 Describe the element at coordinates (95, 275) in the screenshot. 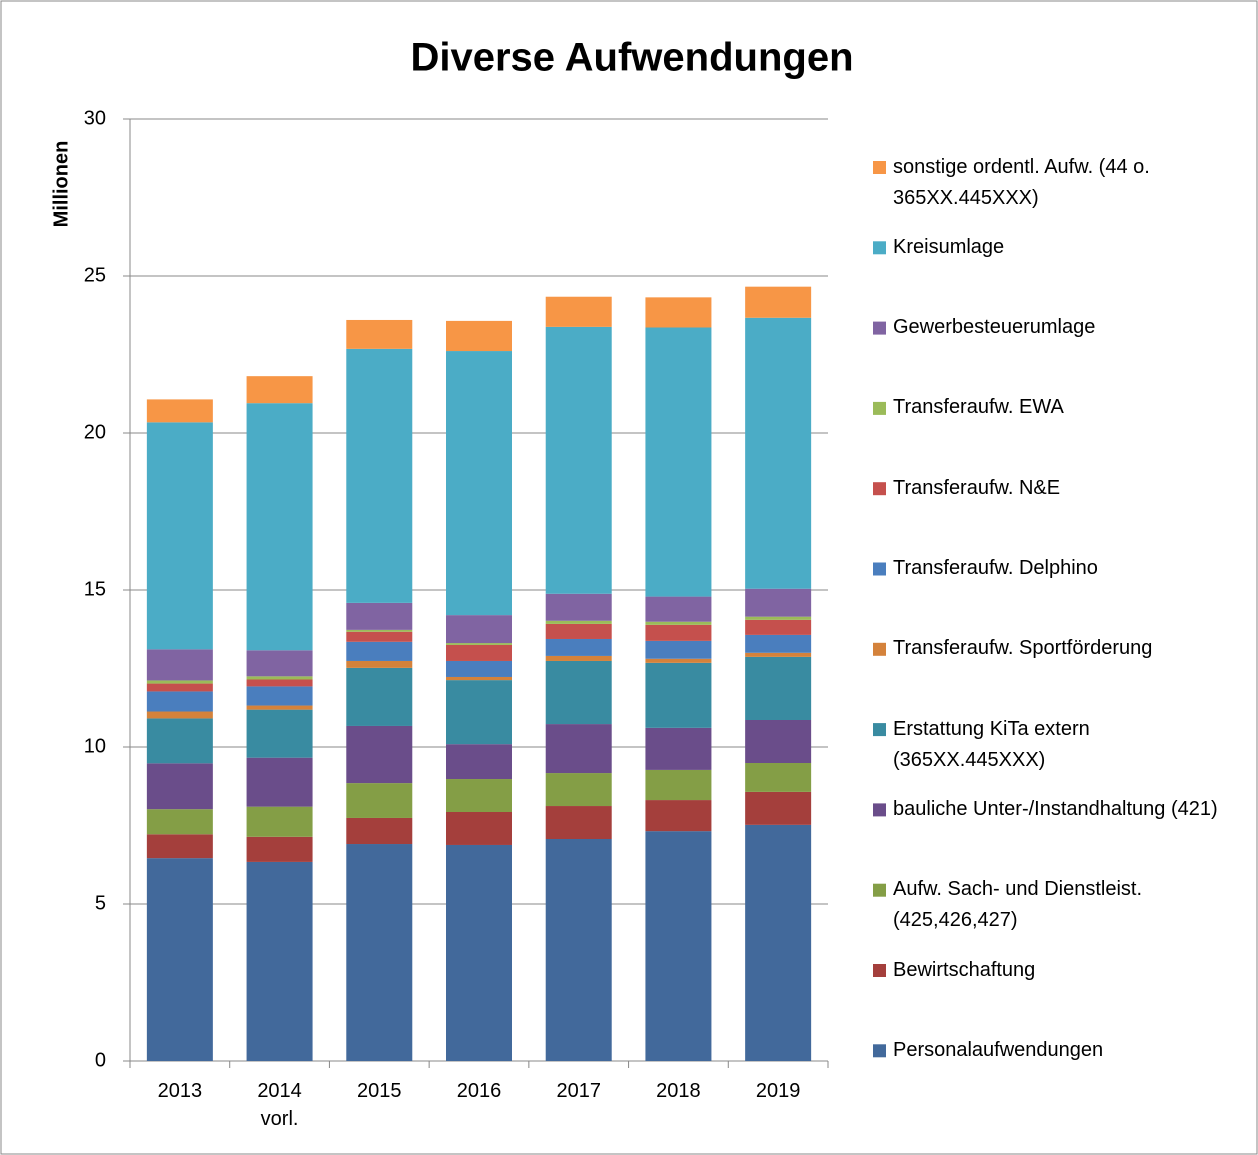

I see `y-tick-label: 25` at that location.